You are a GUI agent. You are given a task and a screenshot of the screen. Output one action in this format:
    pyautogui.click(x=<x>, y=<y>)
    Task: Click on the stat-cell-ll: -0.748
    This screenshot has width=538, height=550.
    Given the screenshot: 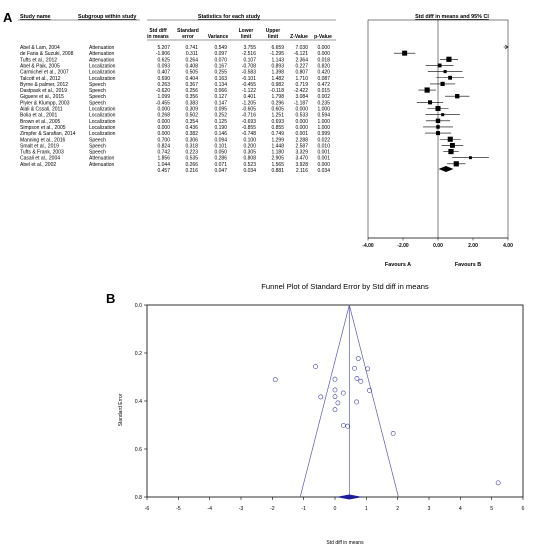 What is the action you would take?
    pyautogui.click(x=249, y=134)
    